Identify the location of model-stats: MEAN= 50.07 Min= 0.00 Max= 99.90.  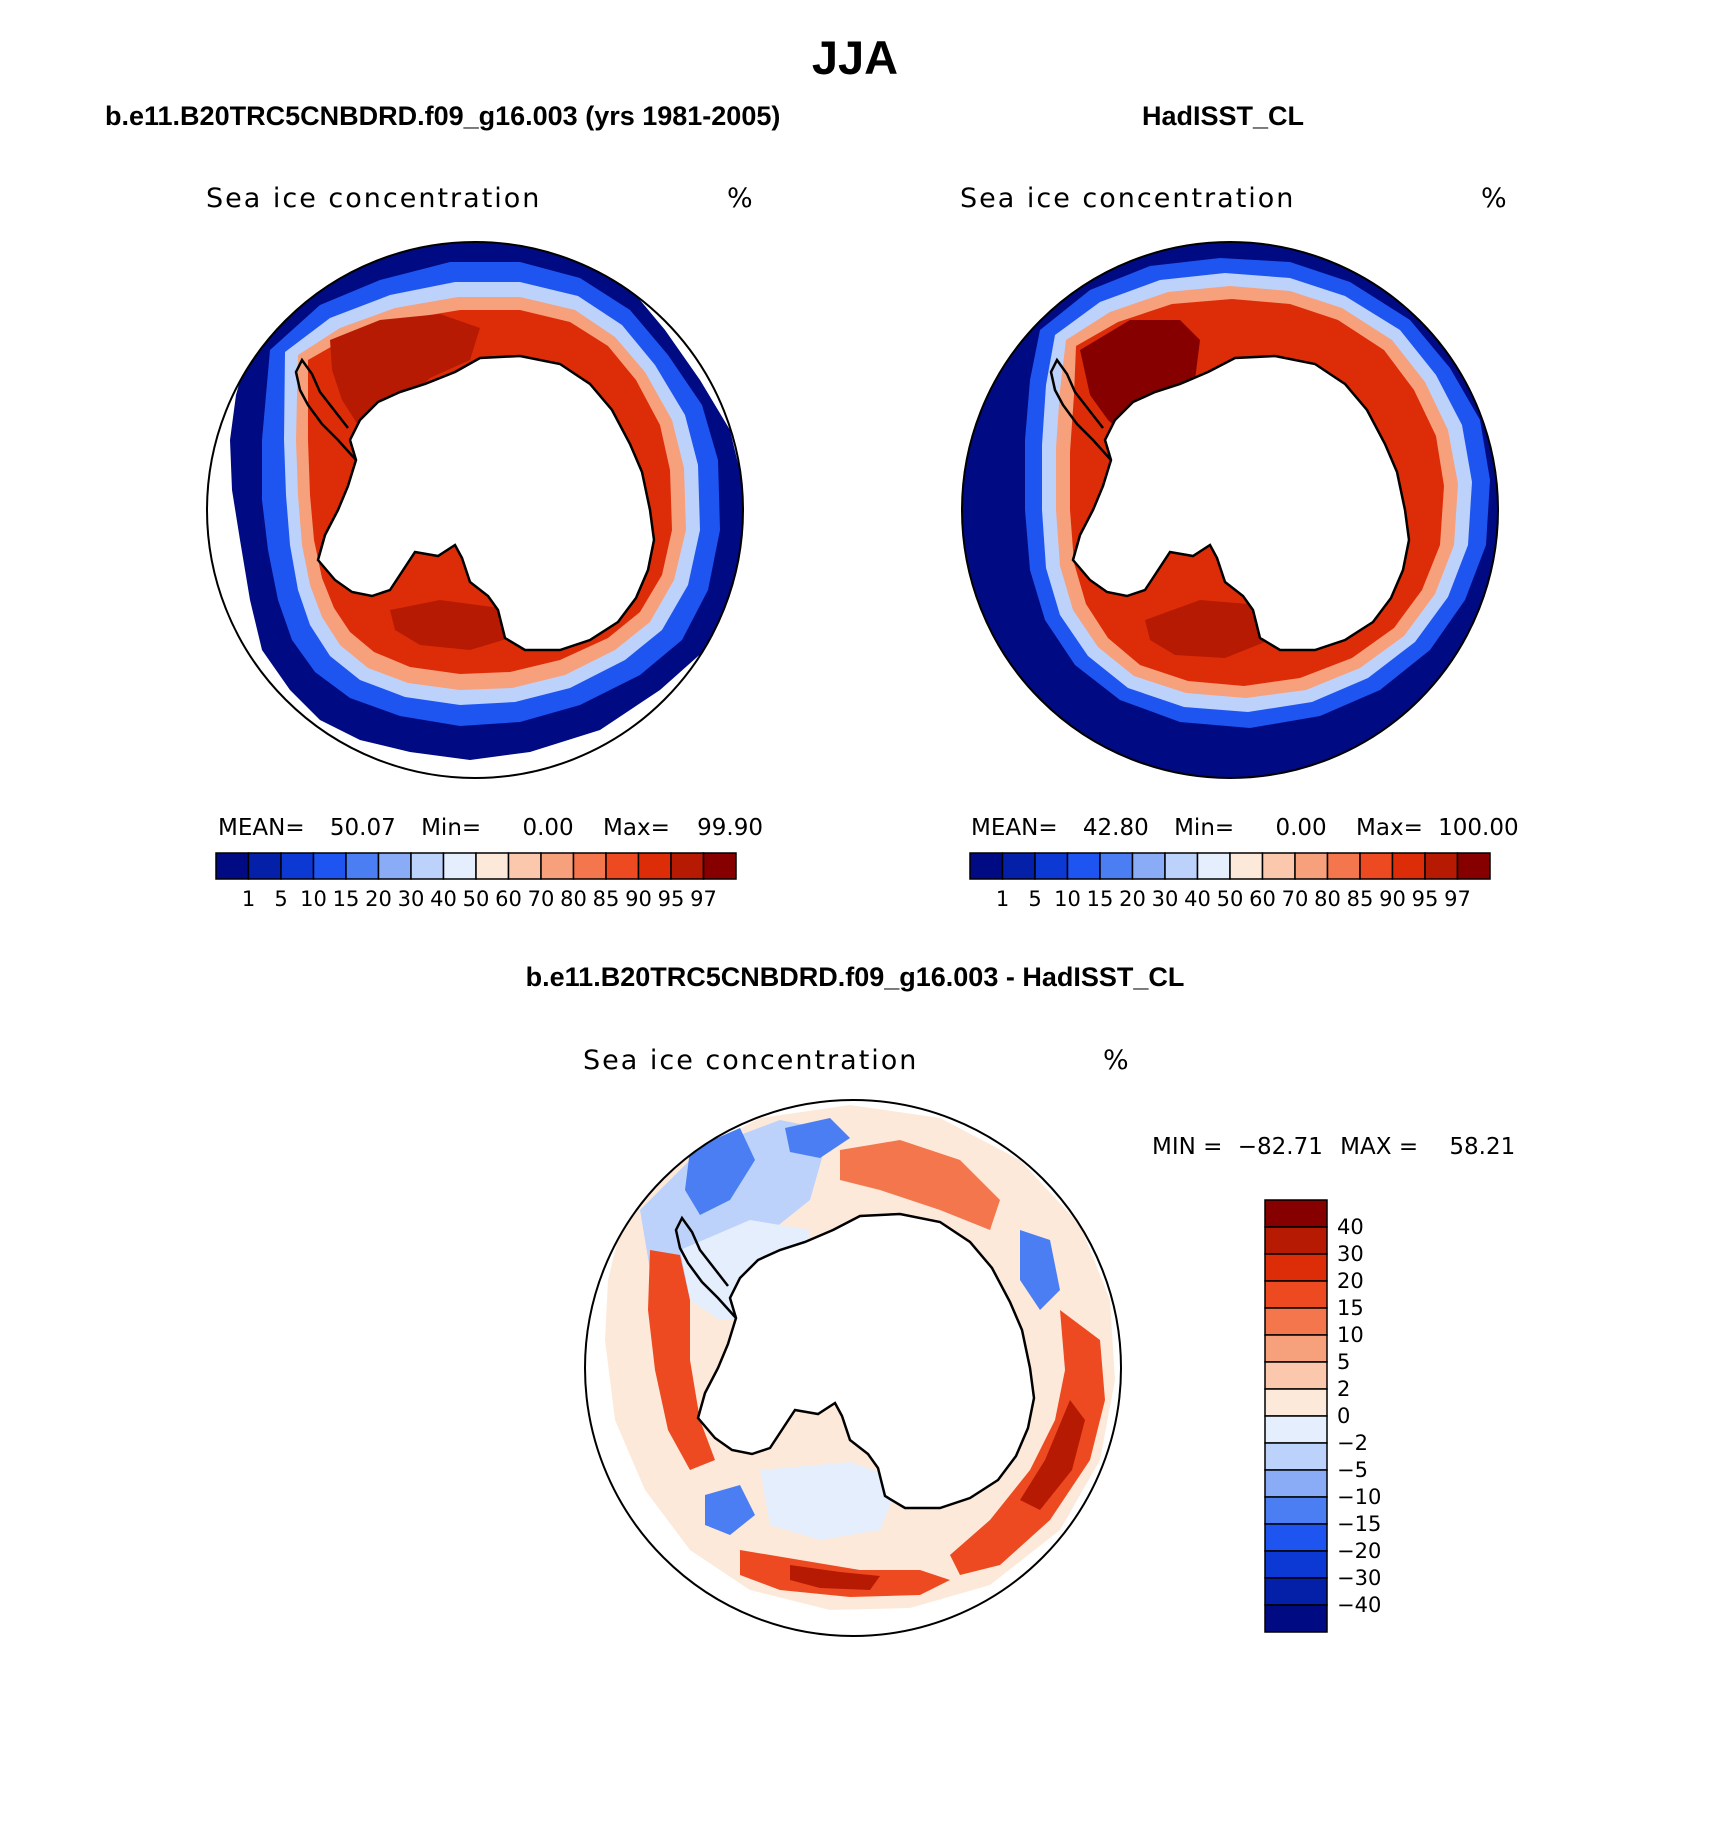
(490, 828).